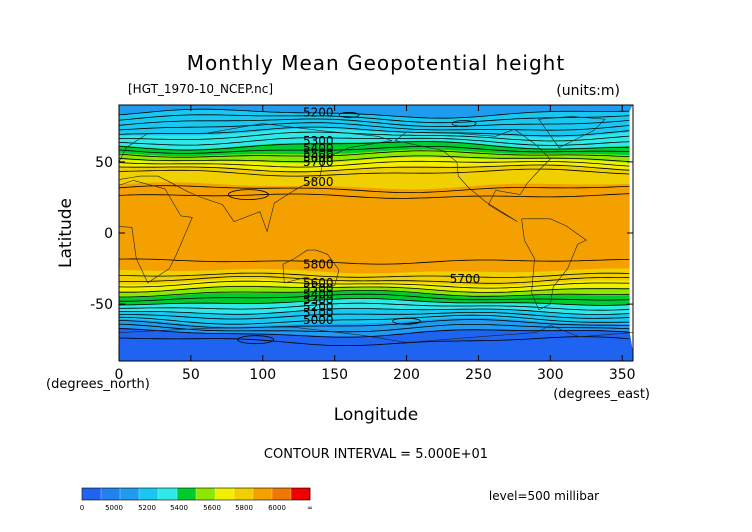  Describe the element at coordinates (376, 415) in the screenshot. I see `x-axis-label: Longitude` at that location.